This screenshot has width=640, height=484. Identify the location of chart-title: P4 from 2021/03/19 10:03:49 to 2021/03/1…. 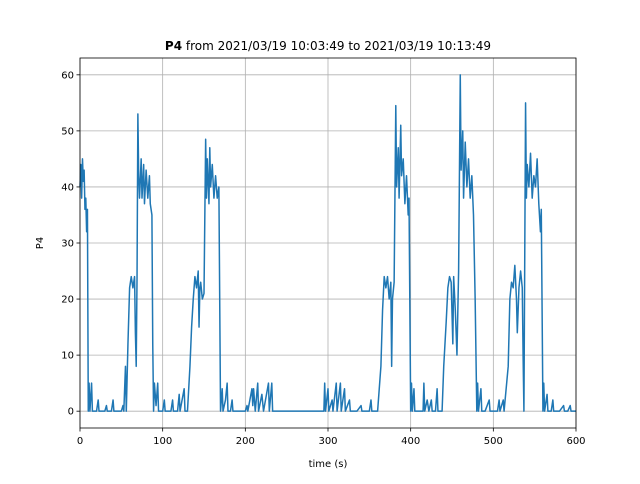
(328, 46).